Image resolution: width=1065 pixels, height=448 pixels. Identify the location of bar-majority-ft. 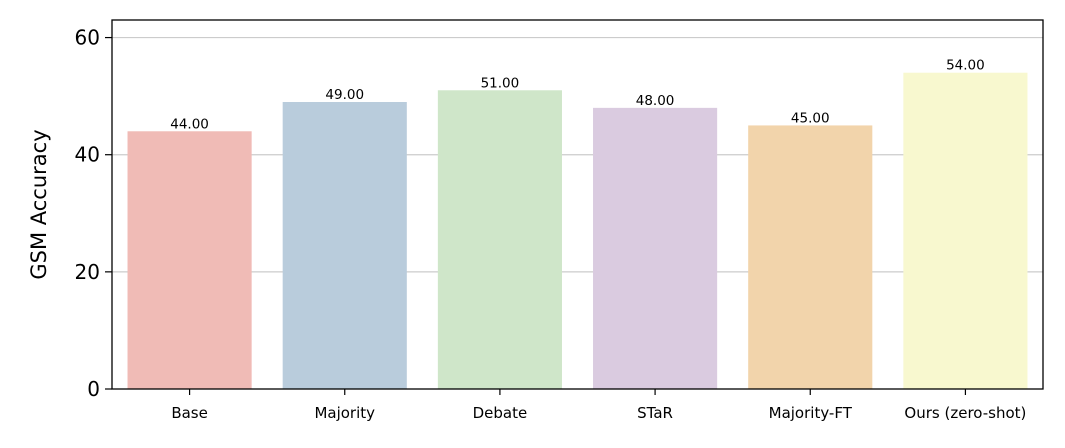
(810, 257).